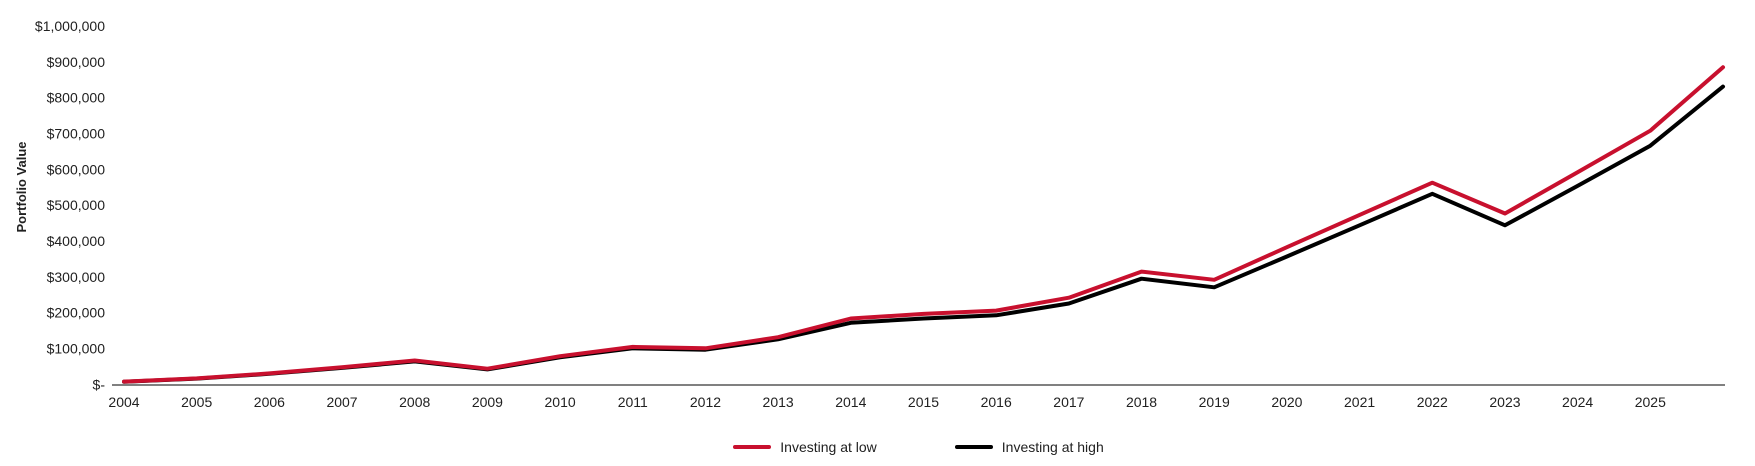 The image size is (1755, 466). Describe the element at coordinates (76, 62) in the screenshot. I see `y-axis-tick-label: $900,000` at that location.